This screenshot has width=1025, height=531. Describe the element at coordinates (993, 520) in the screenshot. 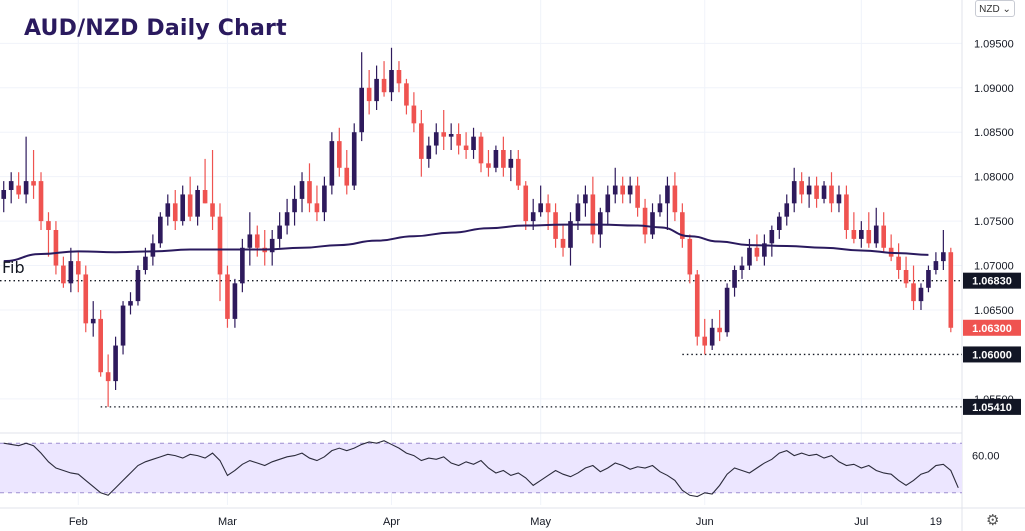

I see `gear-icon: ⚙` at that location.